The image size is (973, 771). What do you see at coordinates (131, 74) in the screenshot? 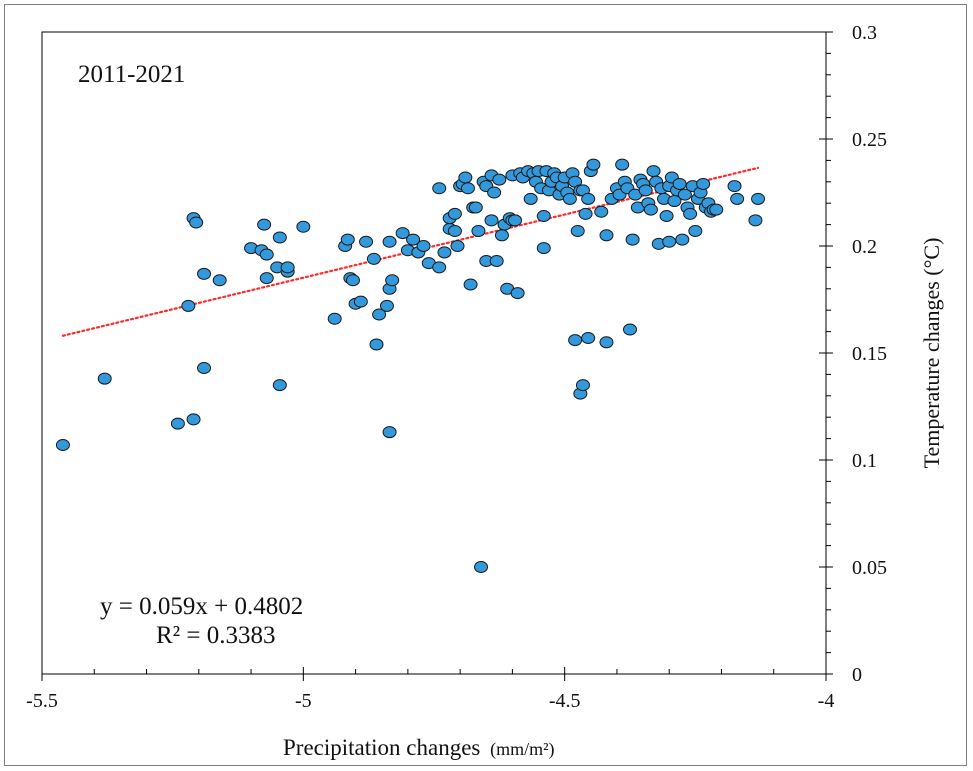
I see `chart-title: 2011-2021` at bounding box center [131, 74].